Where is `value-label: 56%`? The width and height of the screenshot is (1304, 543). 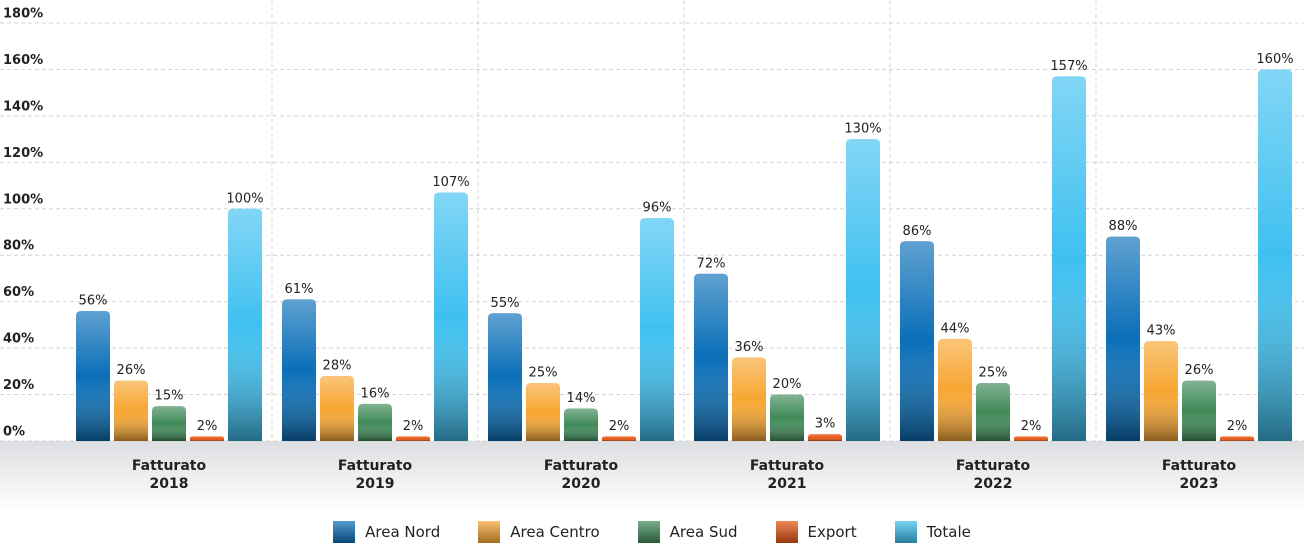 value-label: 56% is located at coordinates (93, 300).